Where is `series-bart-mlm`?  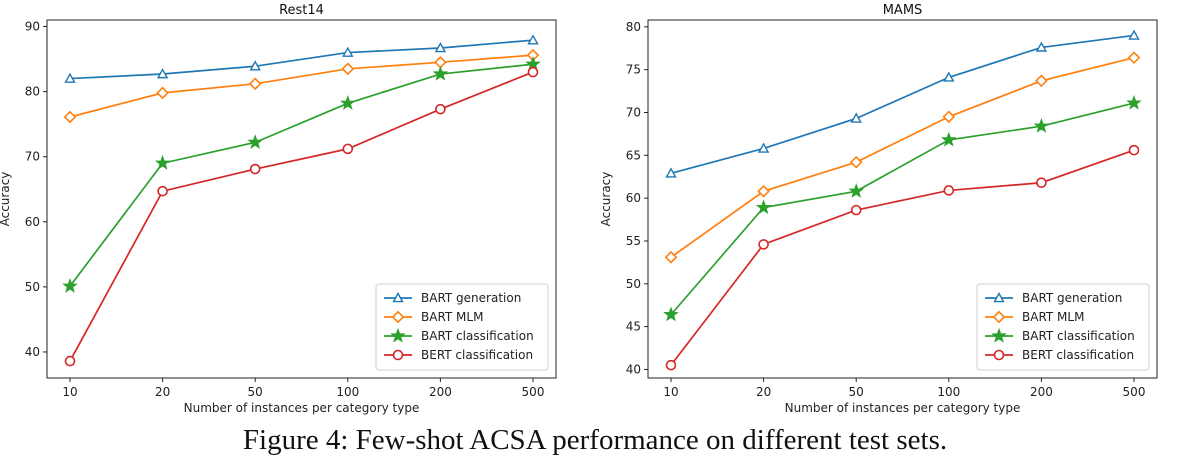 series-bart-mlm is located at coordinates (301, 86).